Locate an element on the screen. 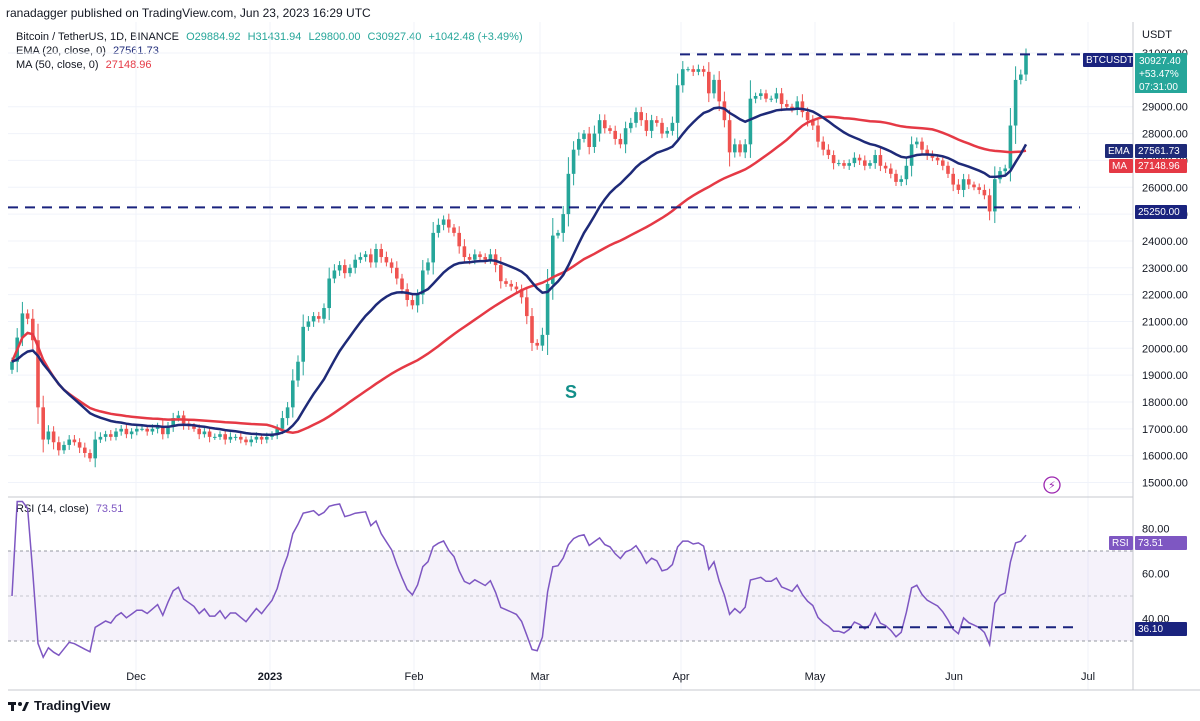 The width and height of the screenshot is (1200, 721). rsi-tag-label: RSI is located at coordinates (1120, 543).